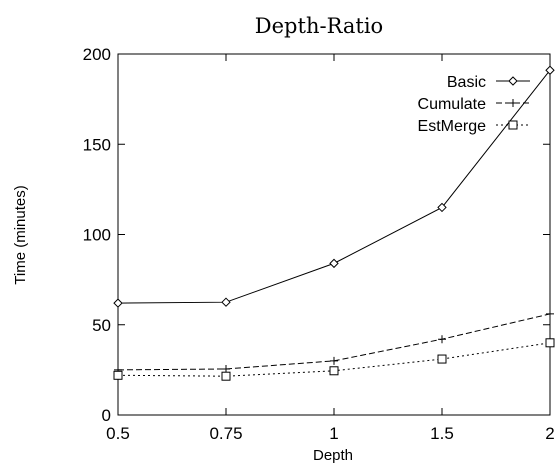 This screenshot has height=469, width=560. What do you see at coordinates (549, 433) in the screenshot?
I see `x-tick-label: 2` at bounding box center [549, 433].